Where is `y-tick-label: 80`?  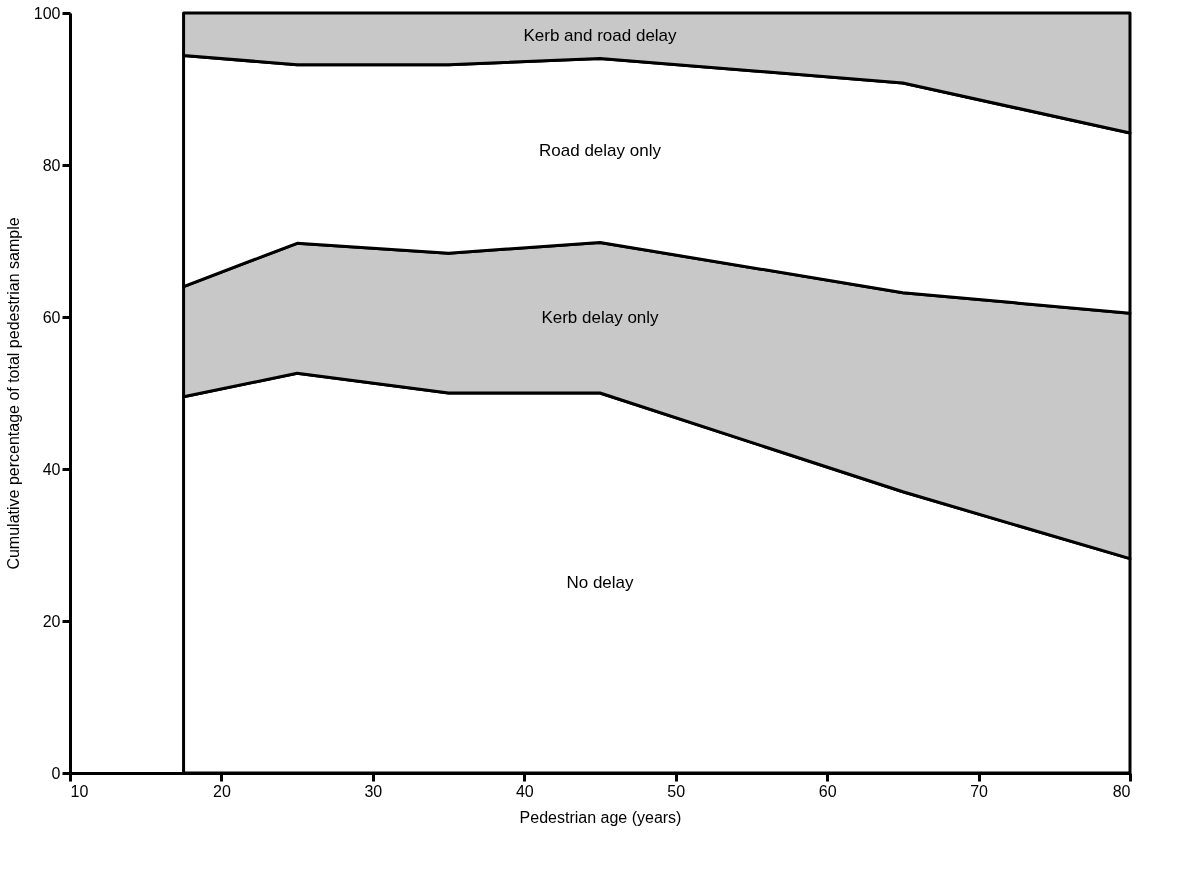
y-tick-label: 80 is located at coordinates (51, 165).